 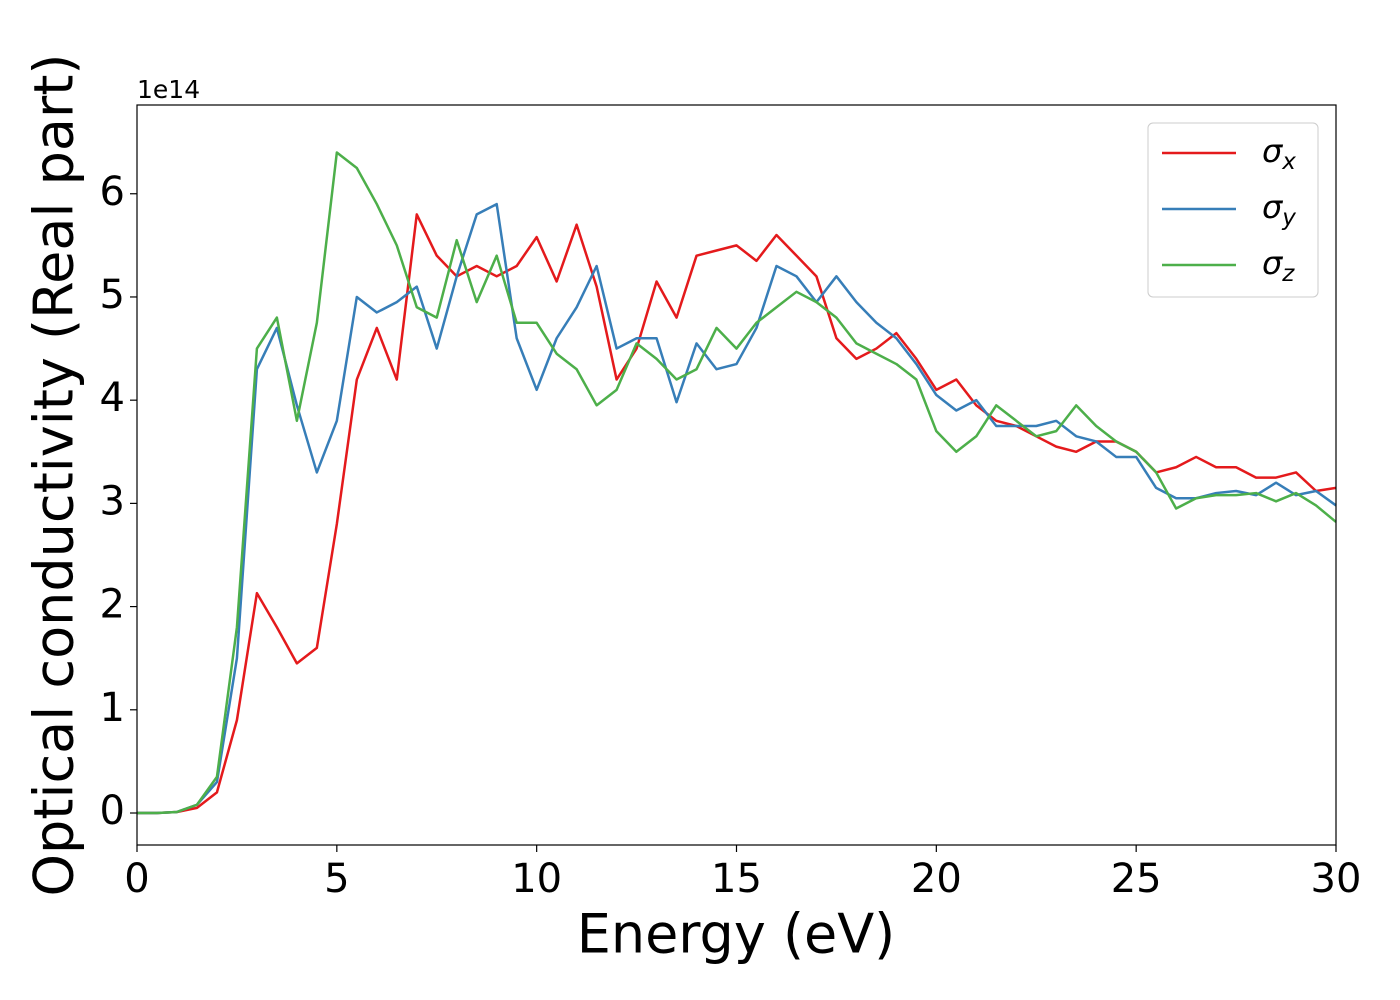 I want to click on y-tick-label: 4, so click(x=112, y=398).